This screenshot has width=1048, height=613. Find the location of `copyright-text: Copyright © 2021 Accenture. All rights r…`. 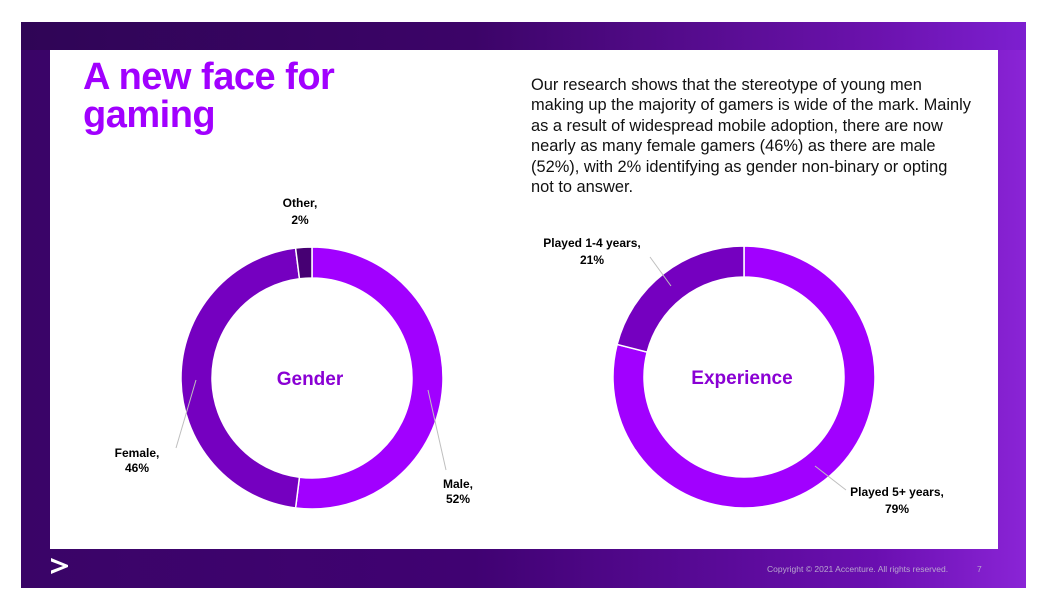

copyright-text: Copyright © 2021 Accenture. All rights r… is located at coordinates (858, 569).